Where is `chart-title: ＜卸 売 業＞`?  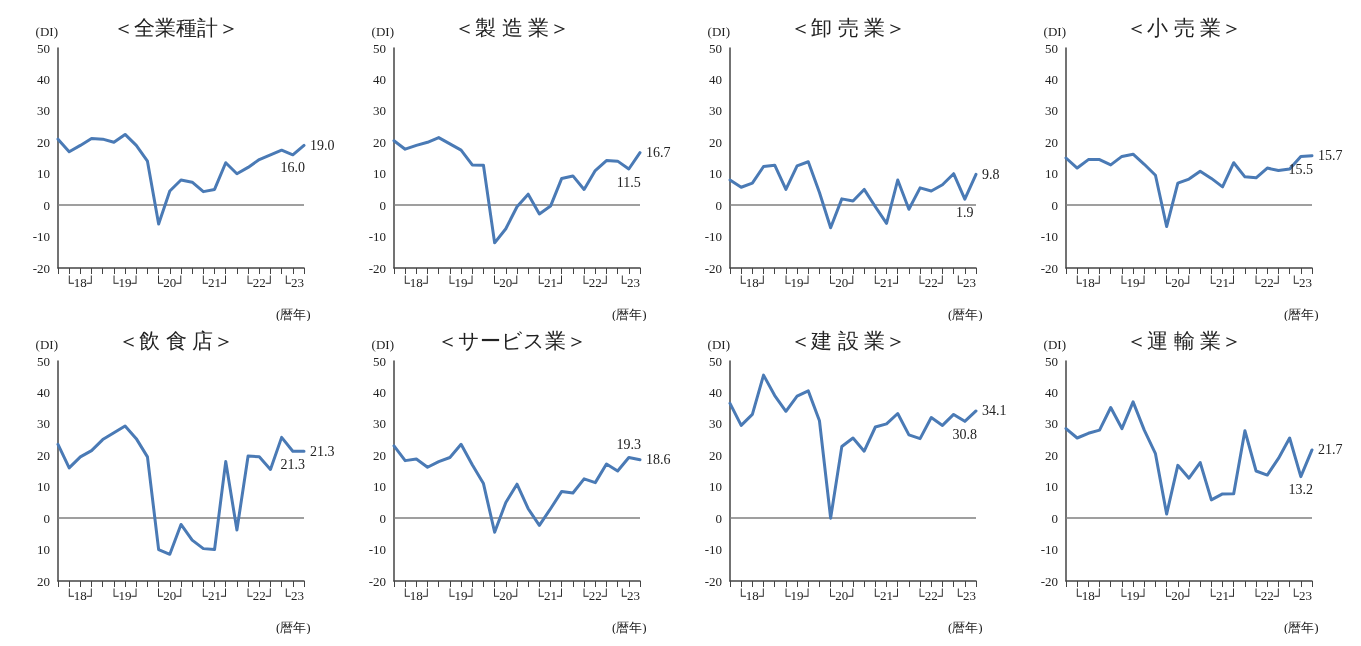 chart-title: ＜卸 売 業＞ is located at coordinates (848, 27).